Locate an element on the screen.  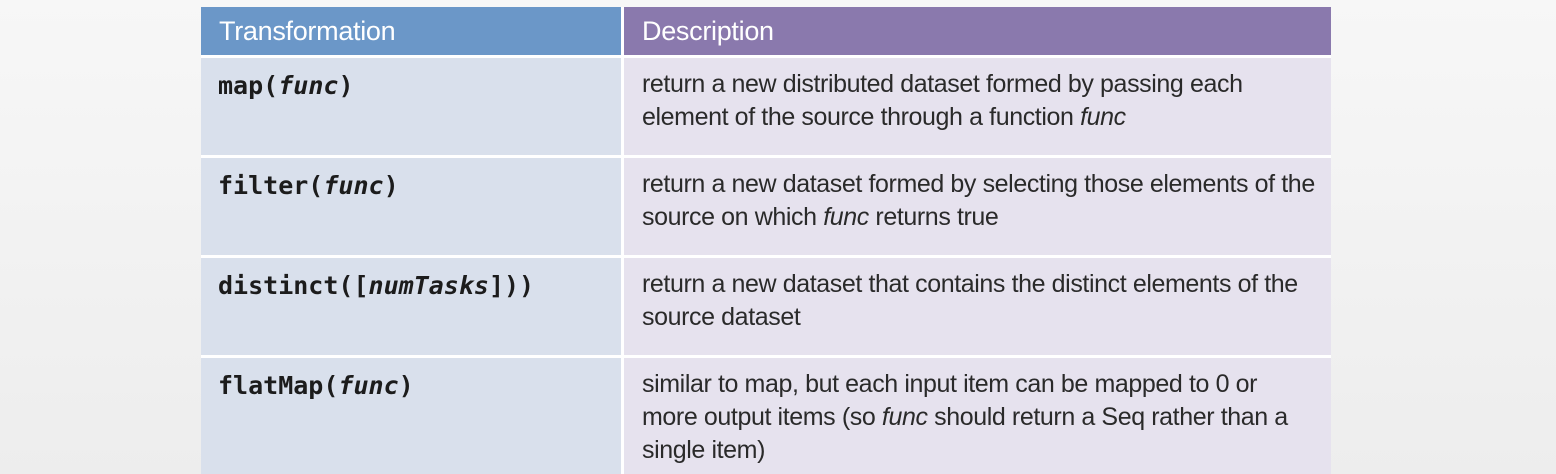
header-transformation: Transformation is located at coordinates (412, 31).